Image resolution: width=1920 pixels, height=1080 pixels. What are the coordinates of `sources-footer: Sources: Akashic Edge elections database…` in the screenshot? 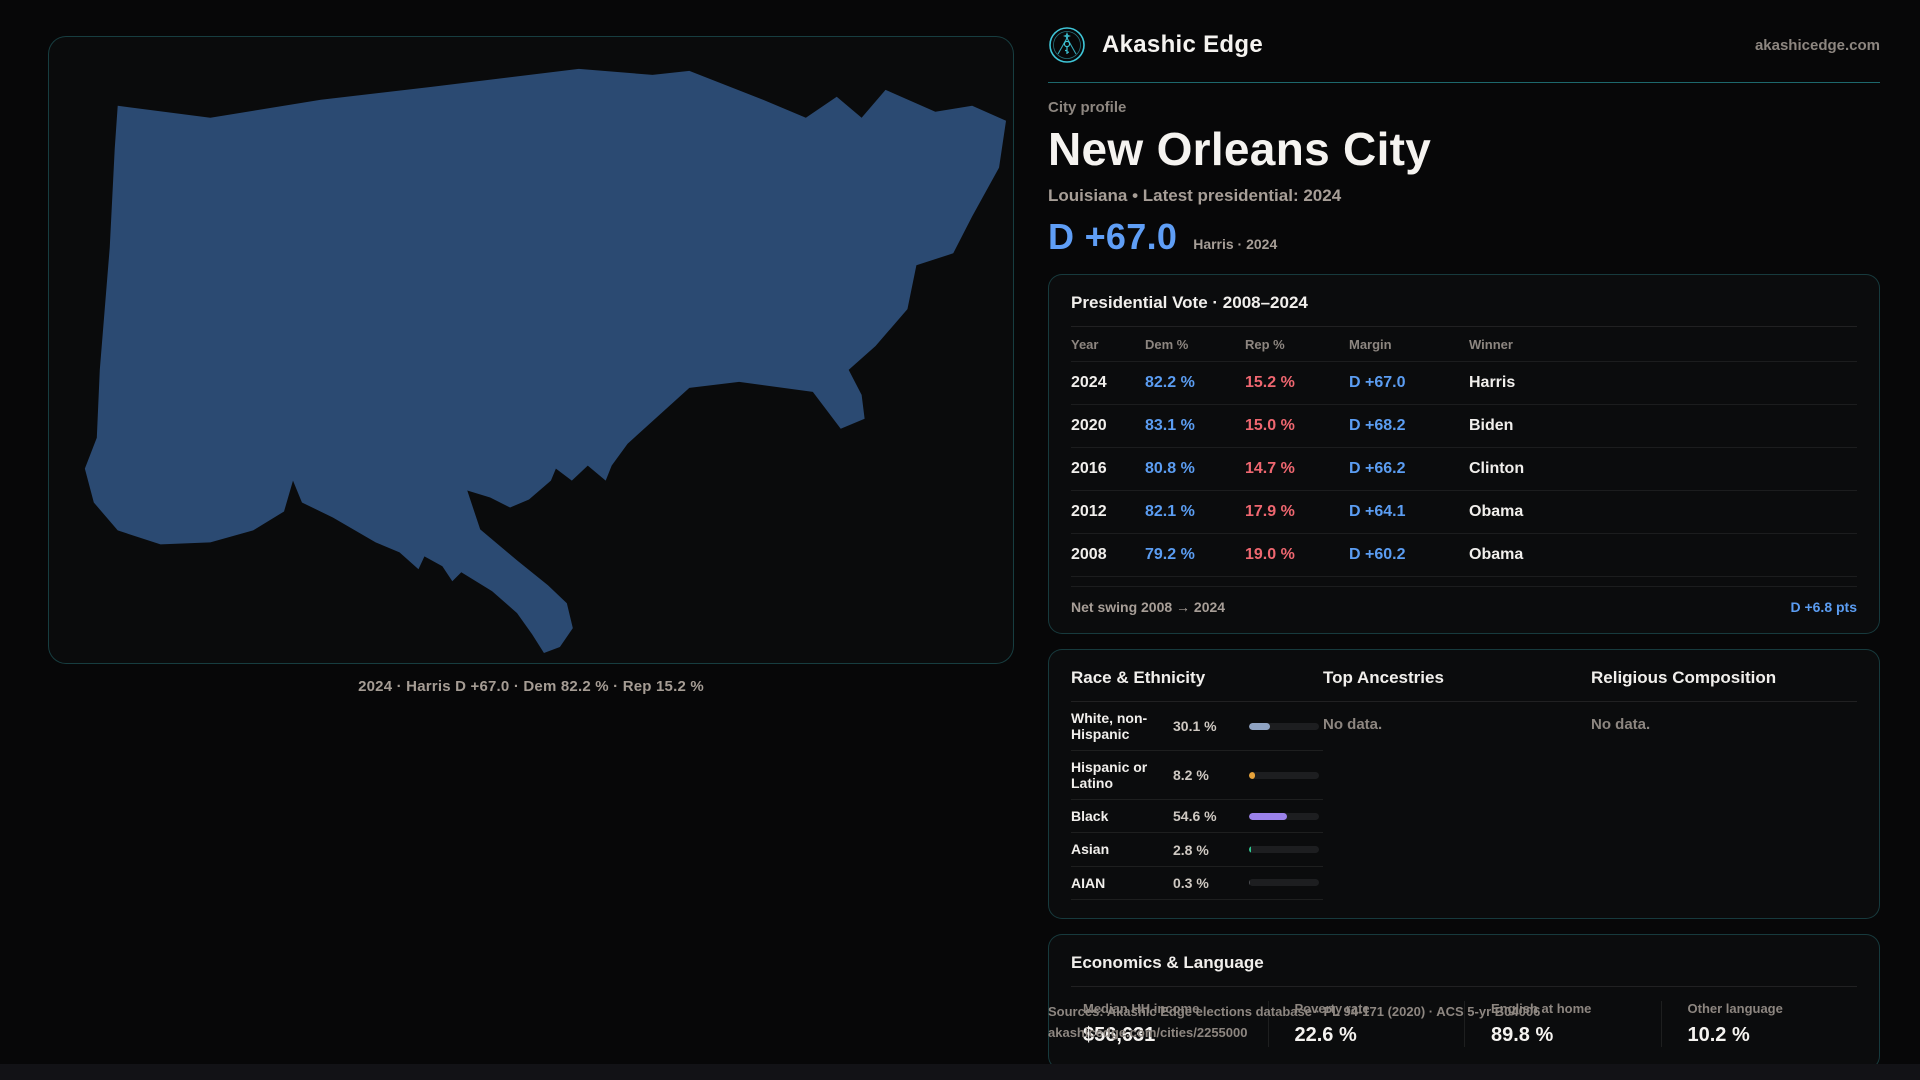 It's located at (1464, 1023).